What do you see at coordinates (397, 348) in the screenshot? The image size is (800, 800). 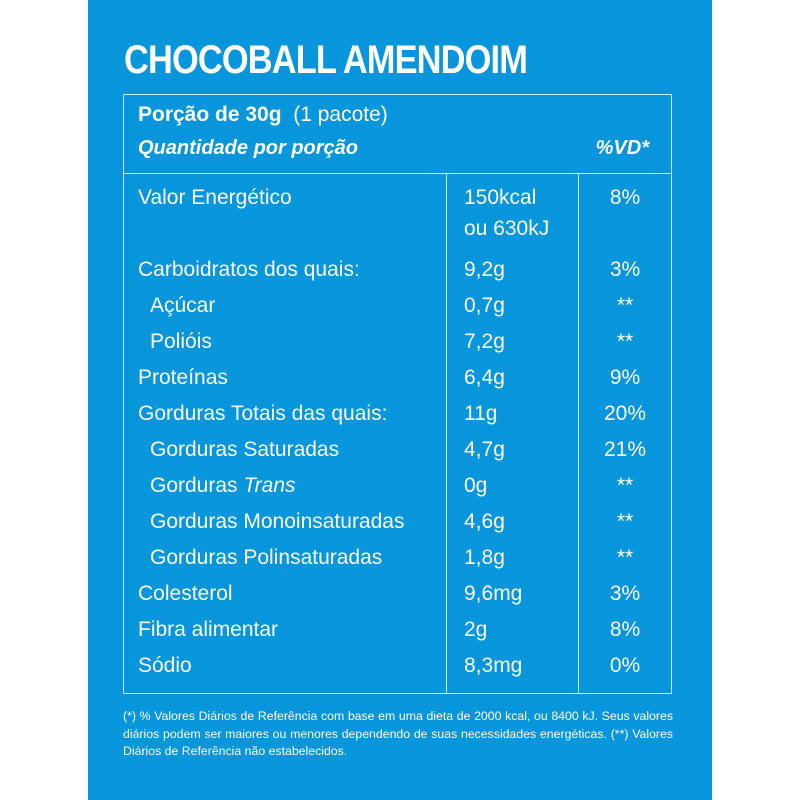 I see `table-row: Polióis 7,2g **` at bounding box center [397, 348].